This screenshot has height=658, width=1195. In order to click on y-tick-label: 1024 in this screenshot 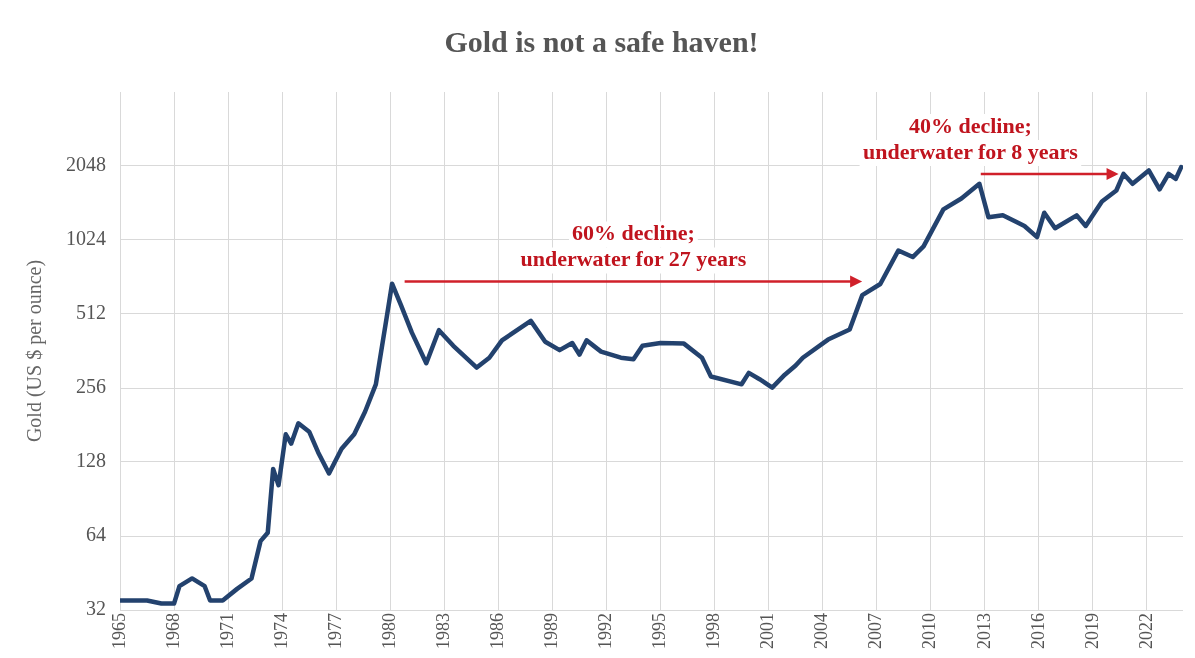, I will do `click(86, 238)`.